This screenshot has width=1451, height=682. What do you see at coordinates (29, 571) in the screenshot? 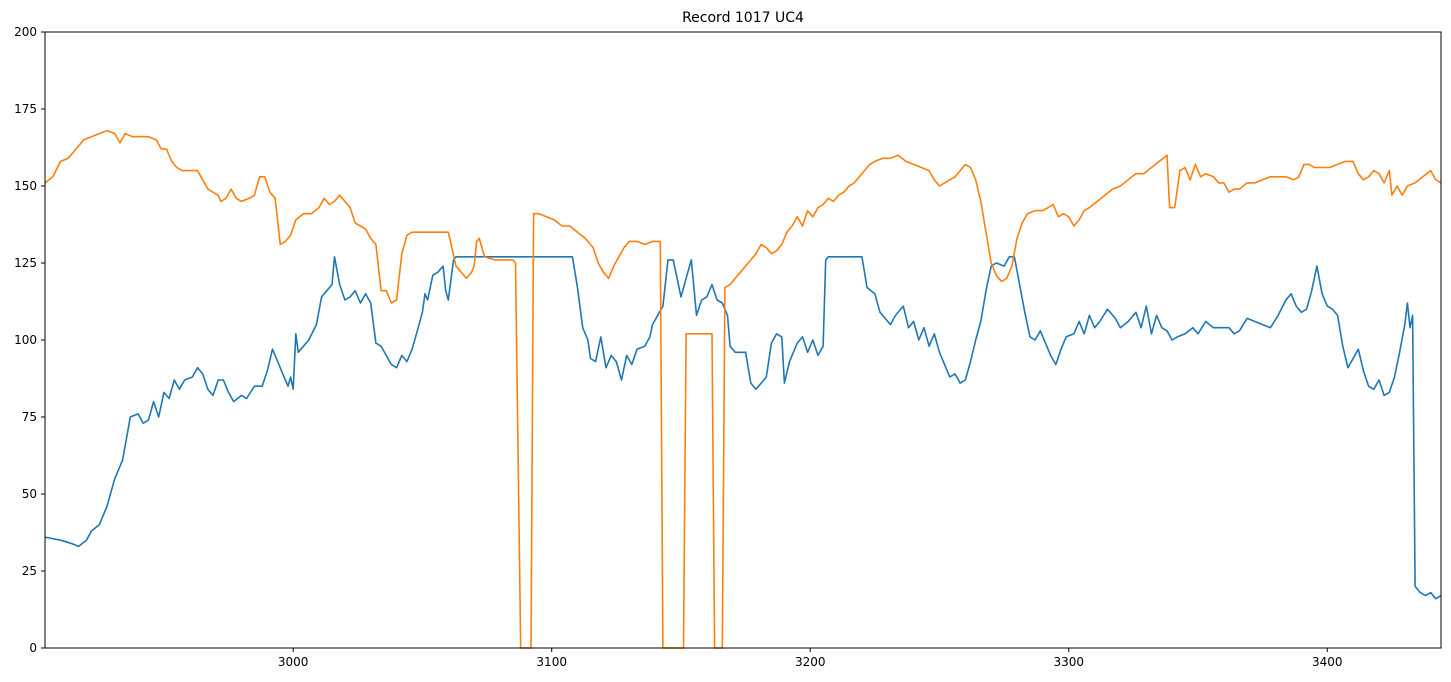
I see `y-tick-label: 25` at bounding box center [29, 571].